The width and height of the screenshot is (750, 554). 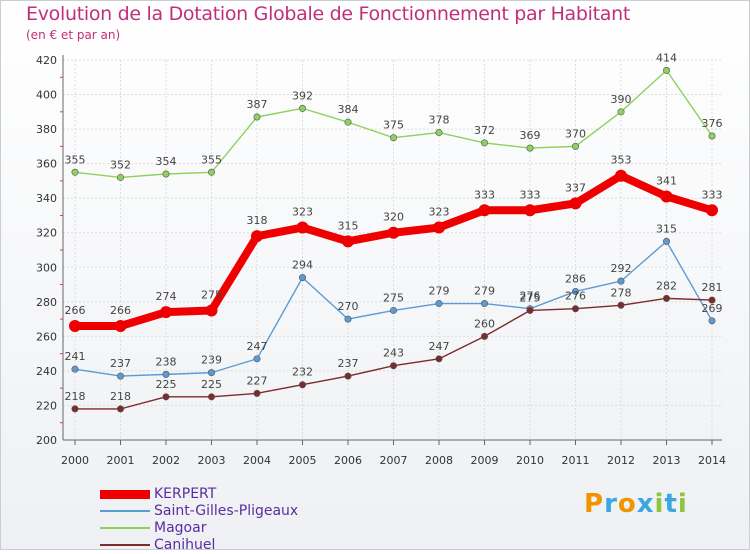 I want to click on data-label: 352, so click(x=120, y=164).